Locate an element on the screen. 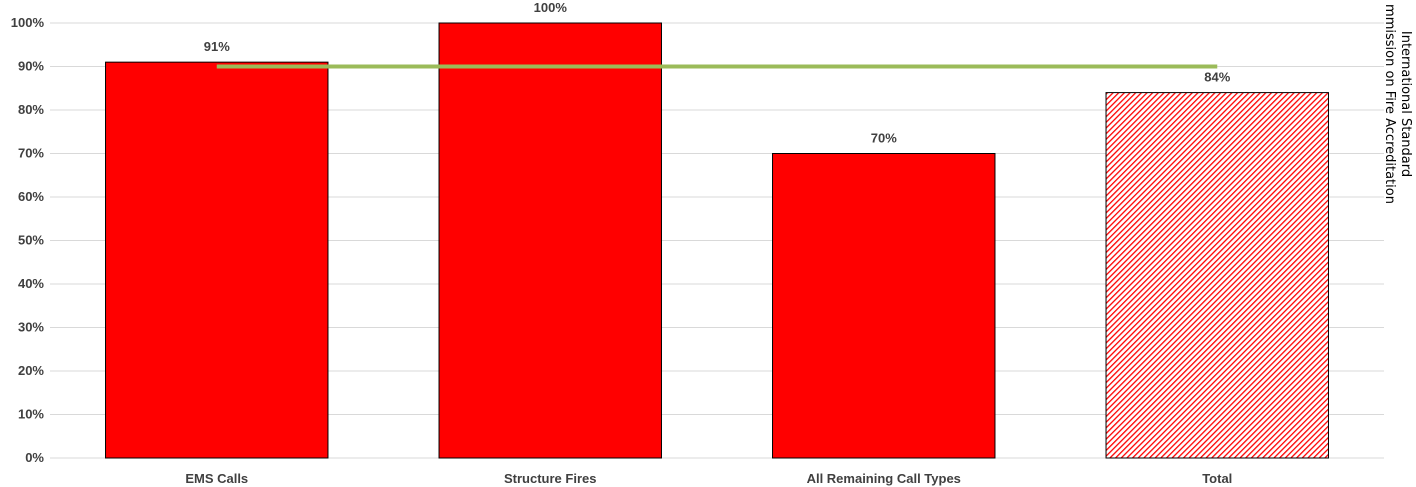 This screenshot has width=1416, height=487. y-tick-label: 60% is located at coordinates (31, 196).